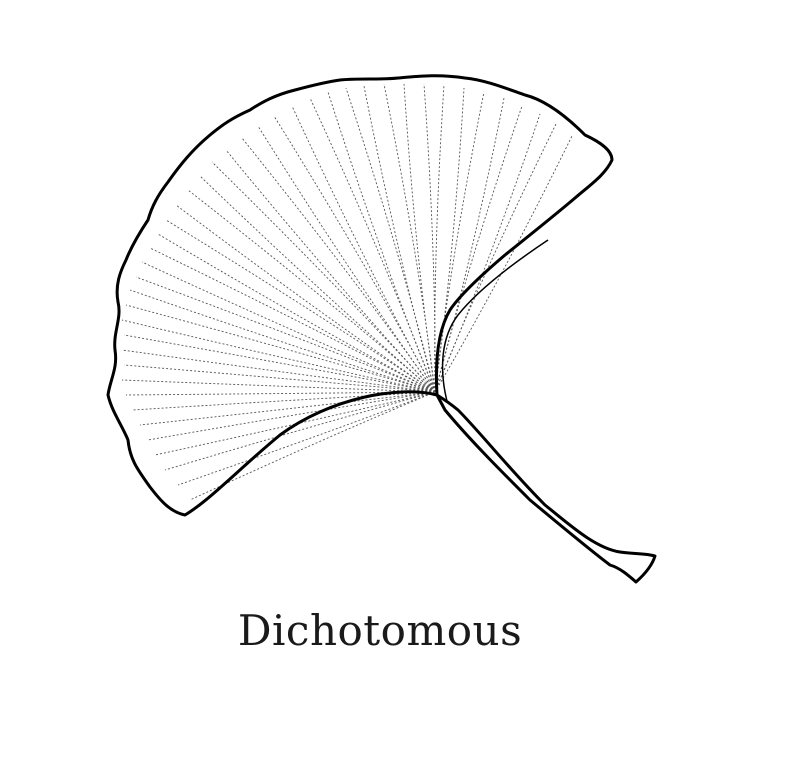 This screenshot has height=779, width=800. What do you see at coordinates (495, 322) in the screenshot?
I see `leaf-inner-margin` at bounding box center [495, 322].